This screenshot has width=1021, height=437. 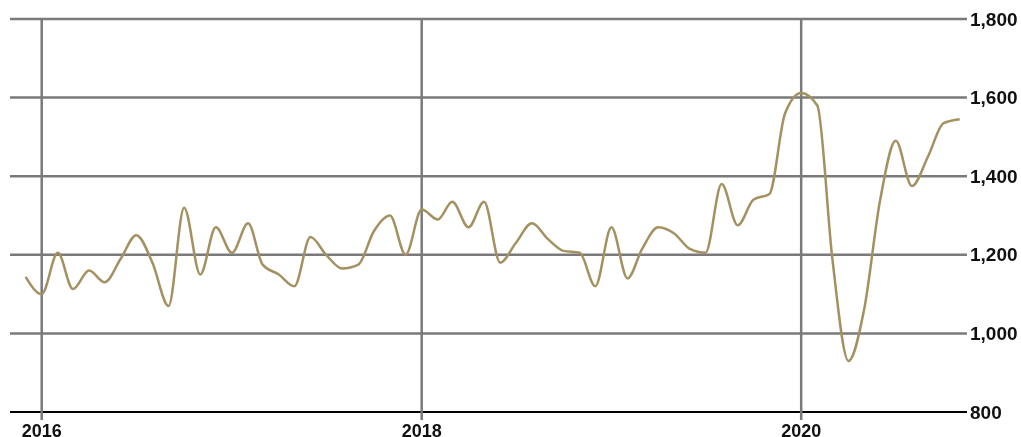 I want to click on x-tick-label: 2016, so click(x=41, y=429).